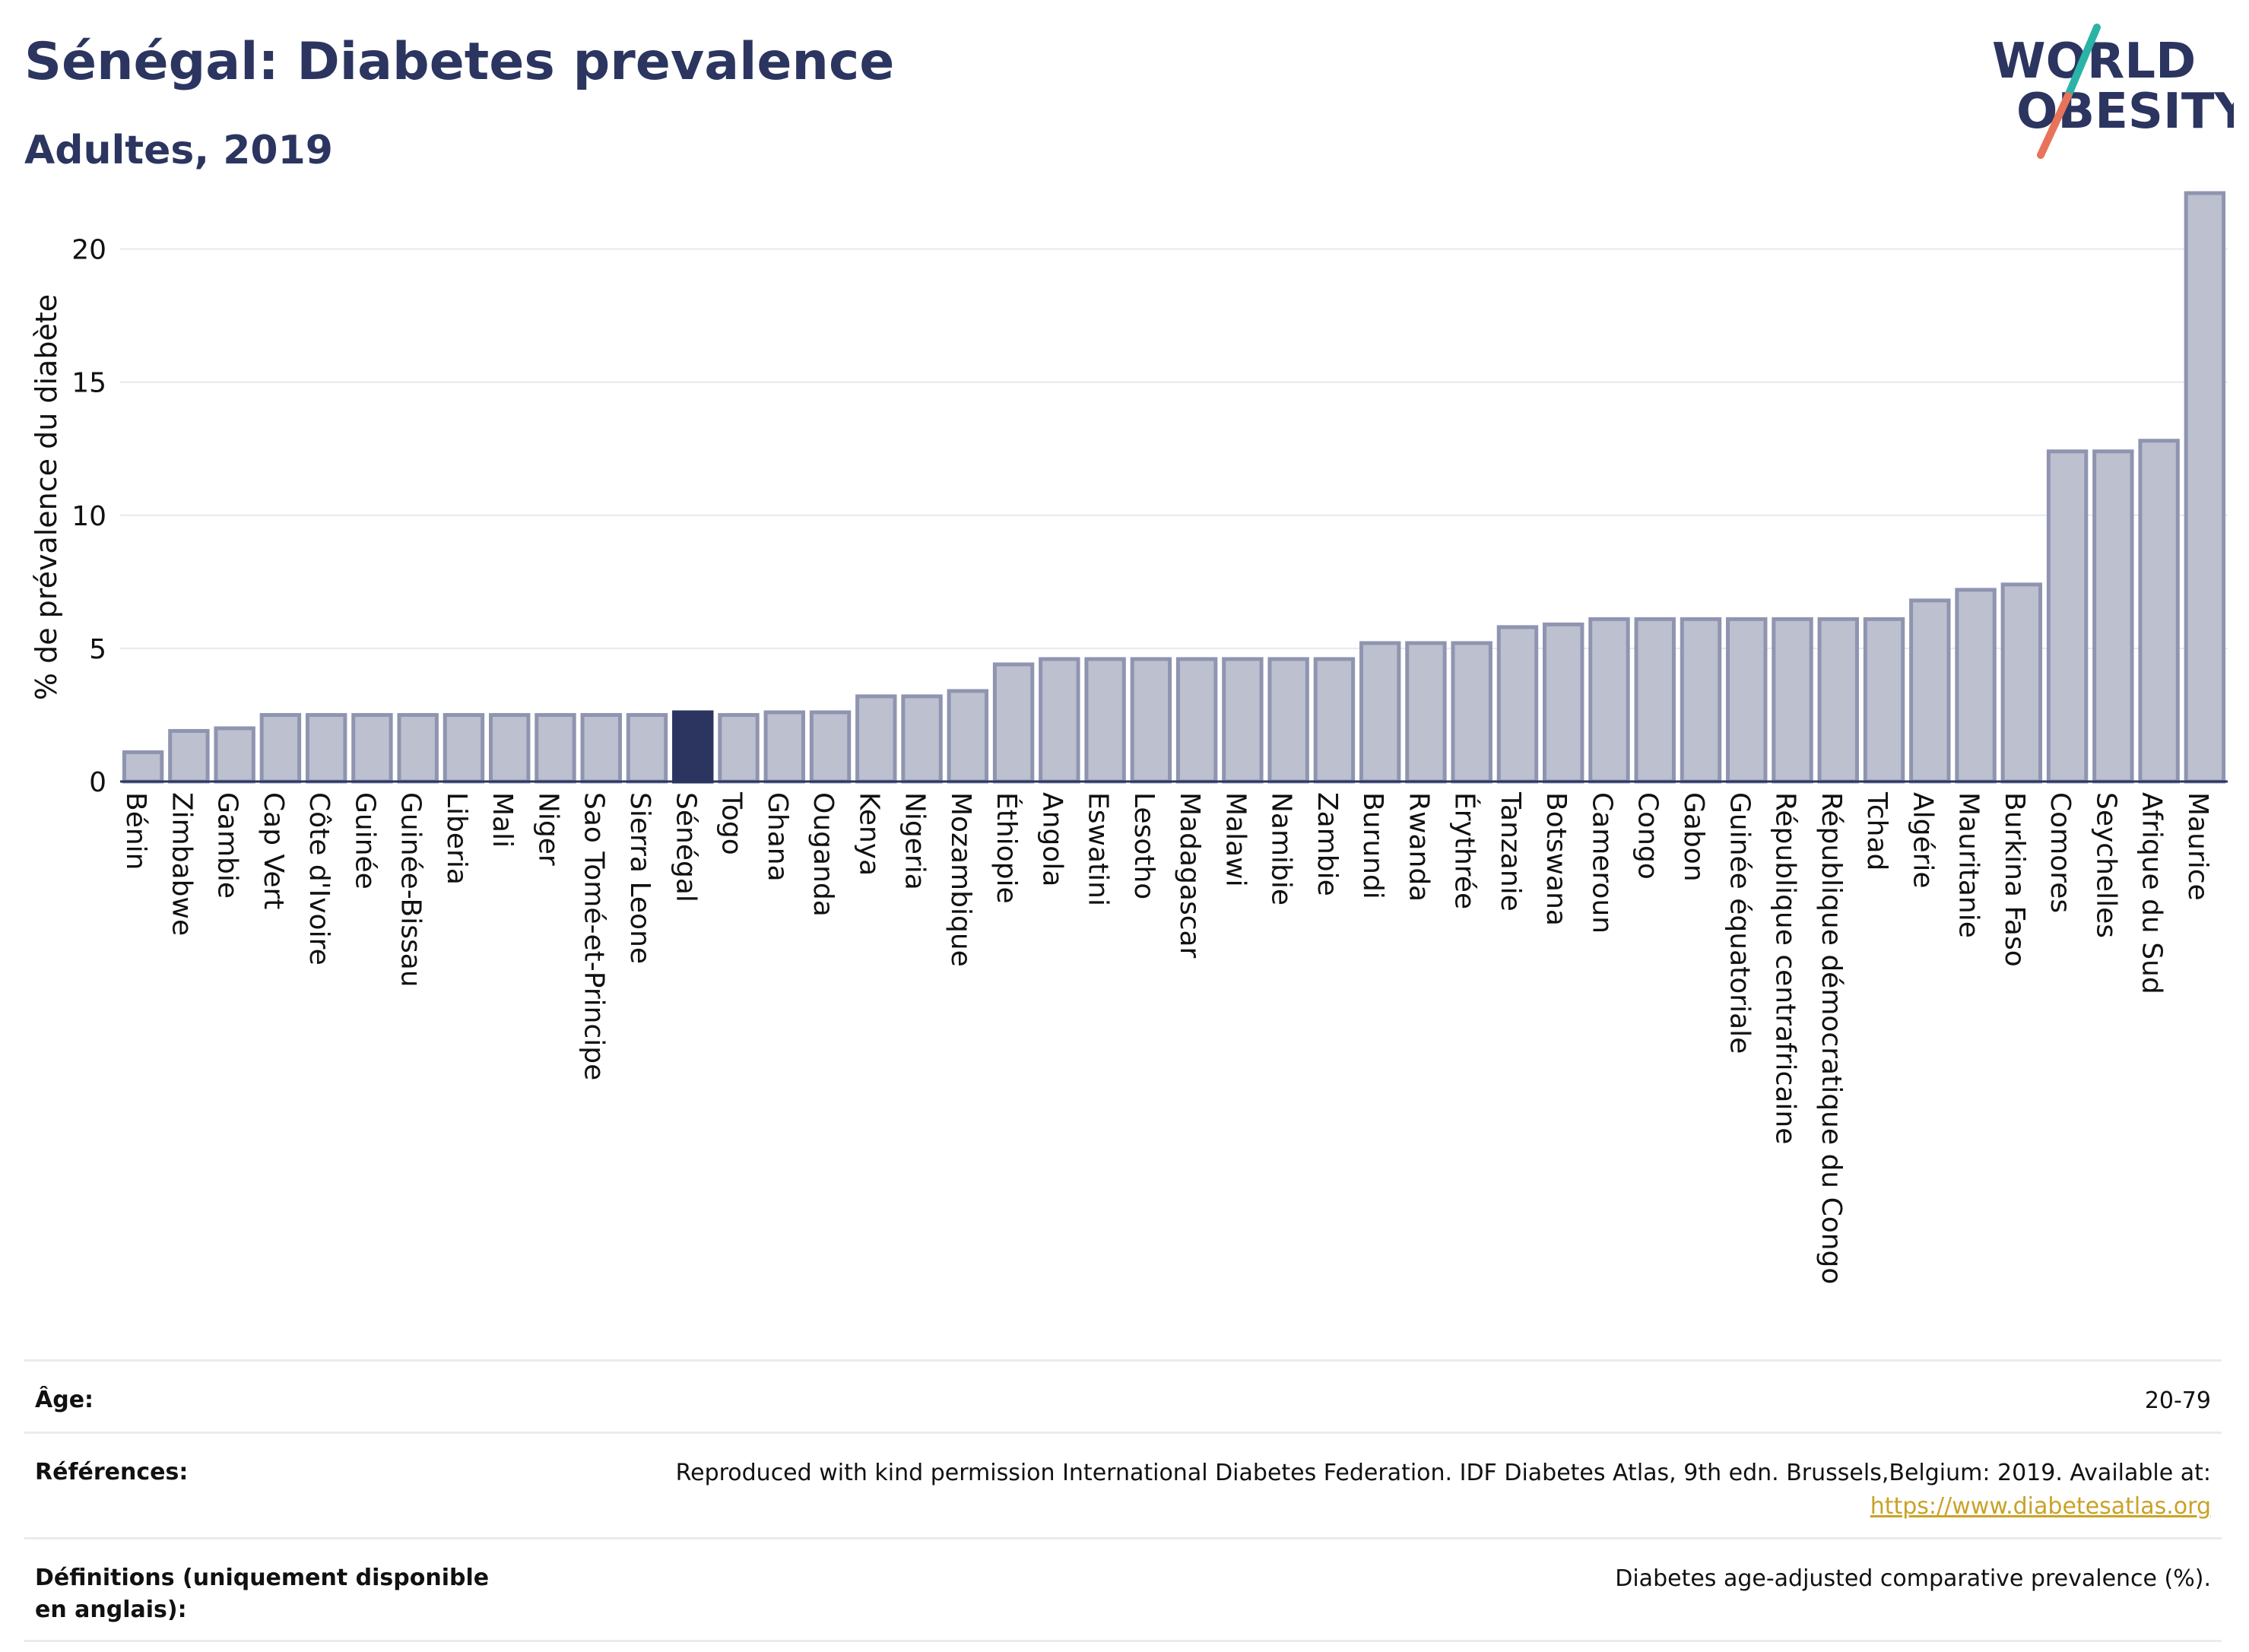 This screenshot has height=1652, width=2249. Describe the element at coordinates (547, 829) in the screenshot. I see `x-tick-label: Niger` at that location.